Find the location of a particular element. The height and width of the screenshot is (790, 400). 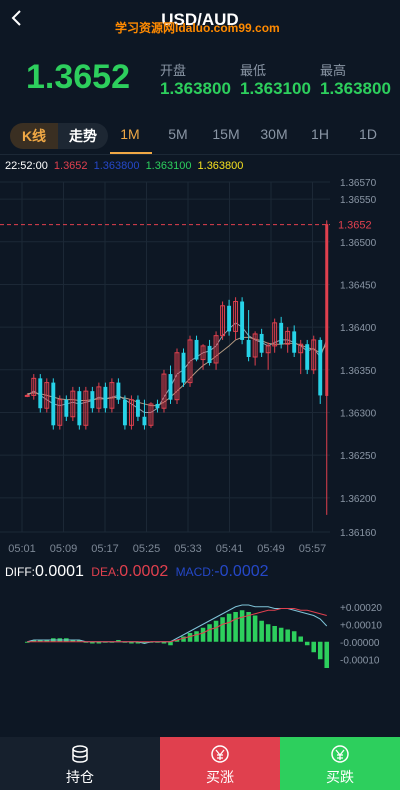

dea-value: 0.0002 is located at coordinates (144, 571).